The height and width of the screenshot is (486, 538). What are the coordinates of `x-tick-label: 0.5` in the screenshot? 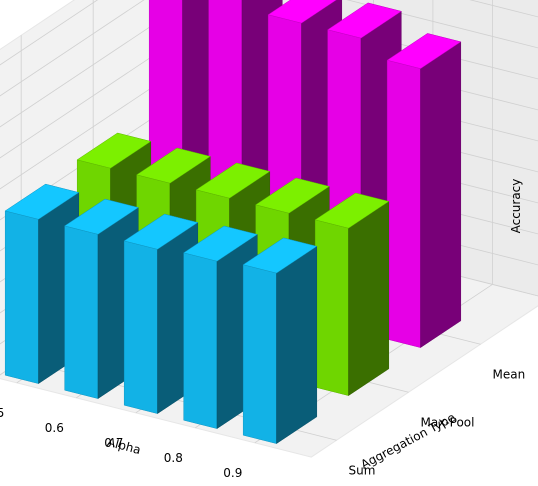 It's located at (2, 413).